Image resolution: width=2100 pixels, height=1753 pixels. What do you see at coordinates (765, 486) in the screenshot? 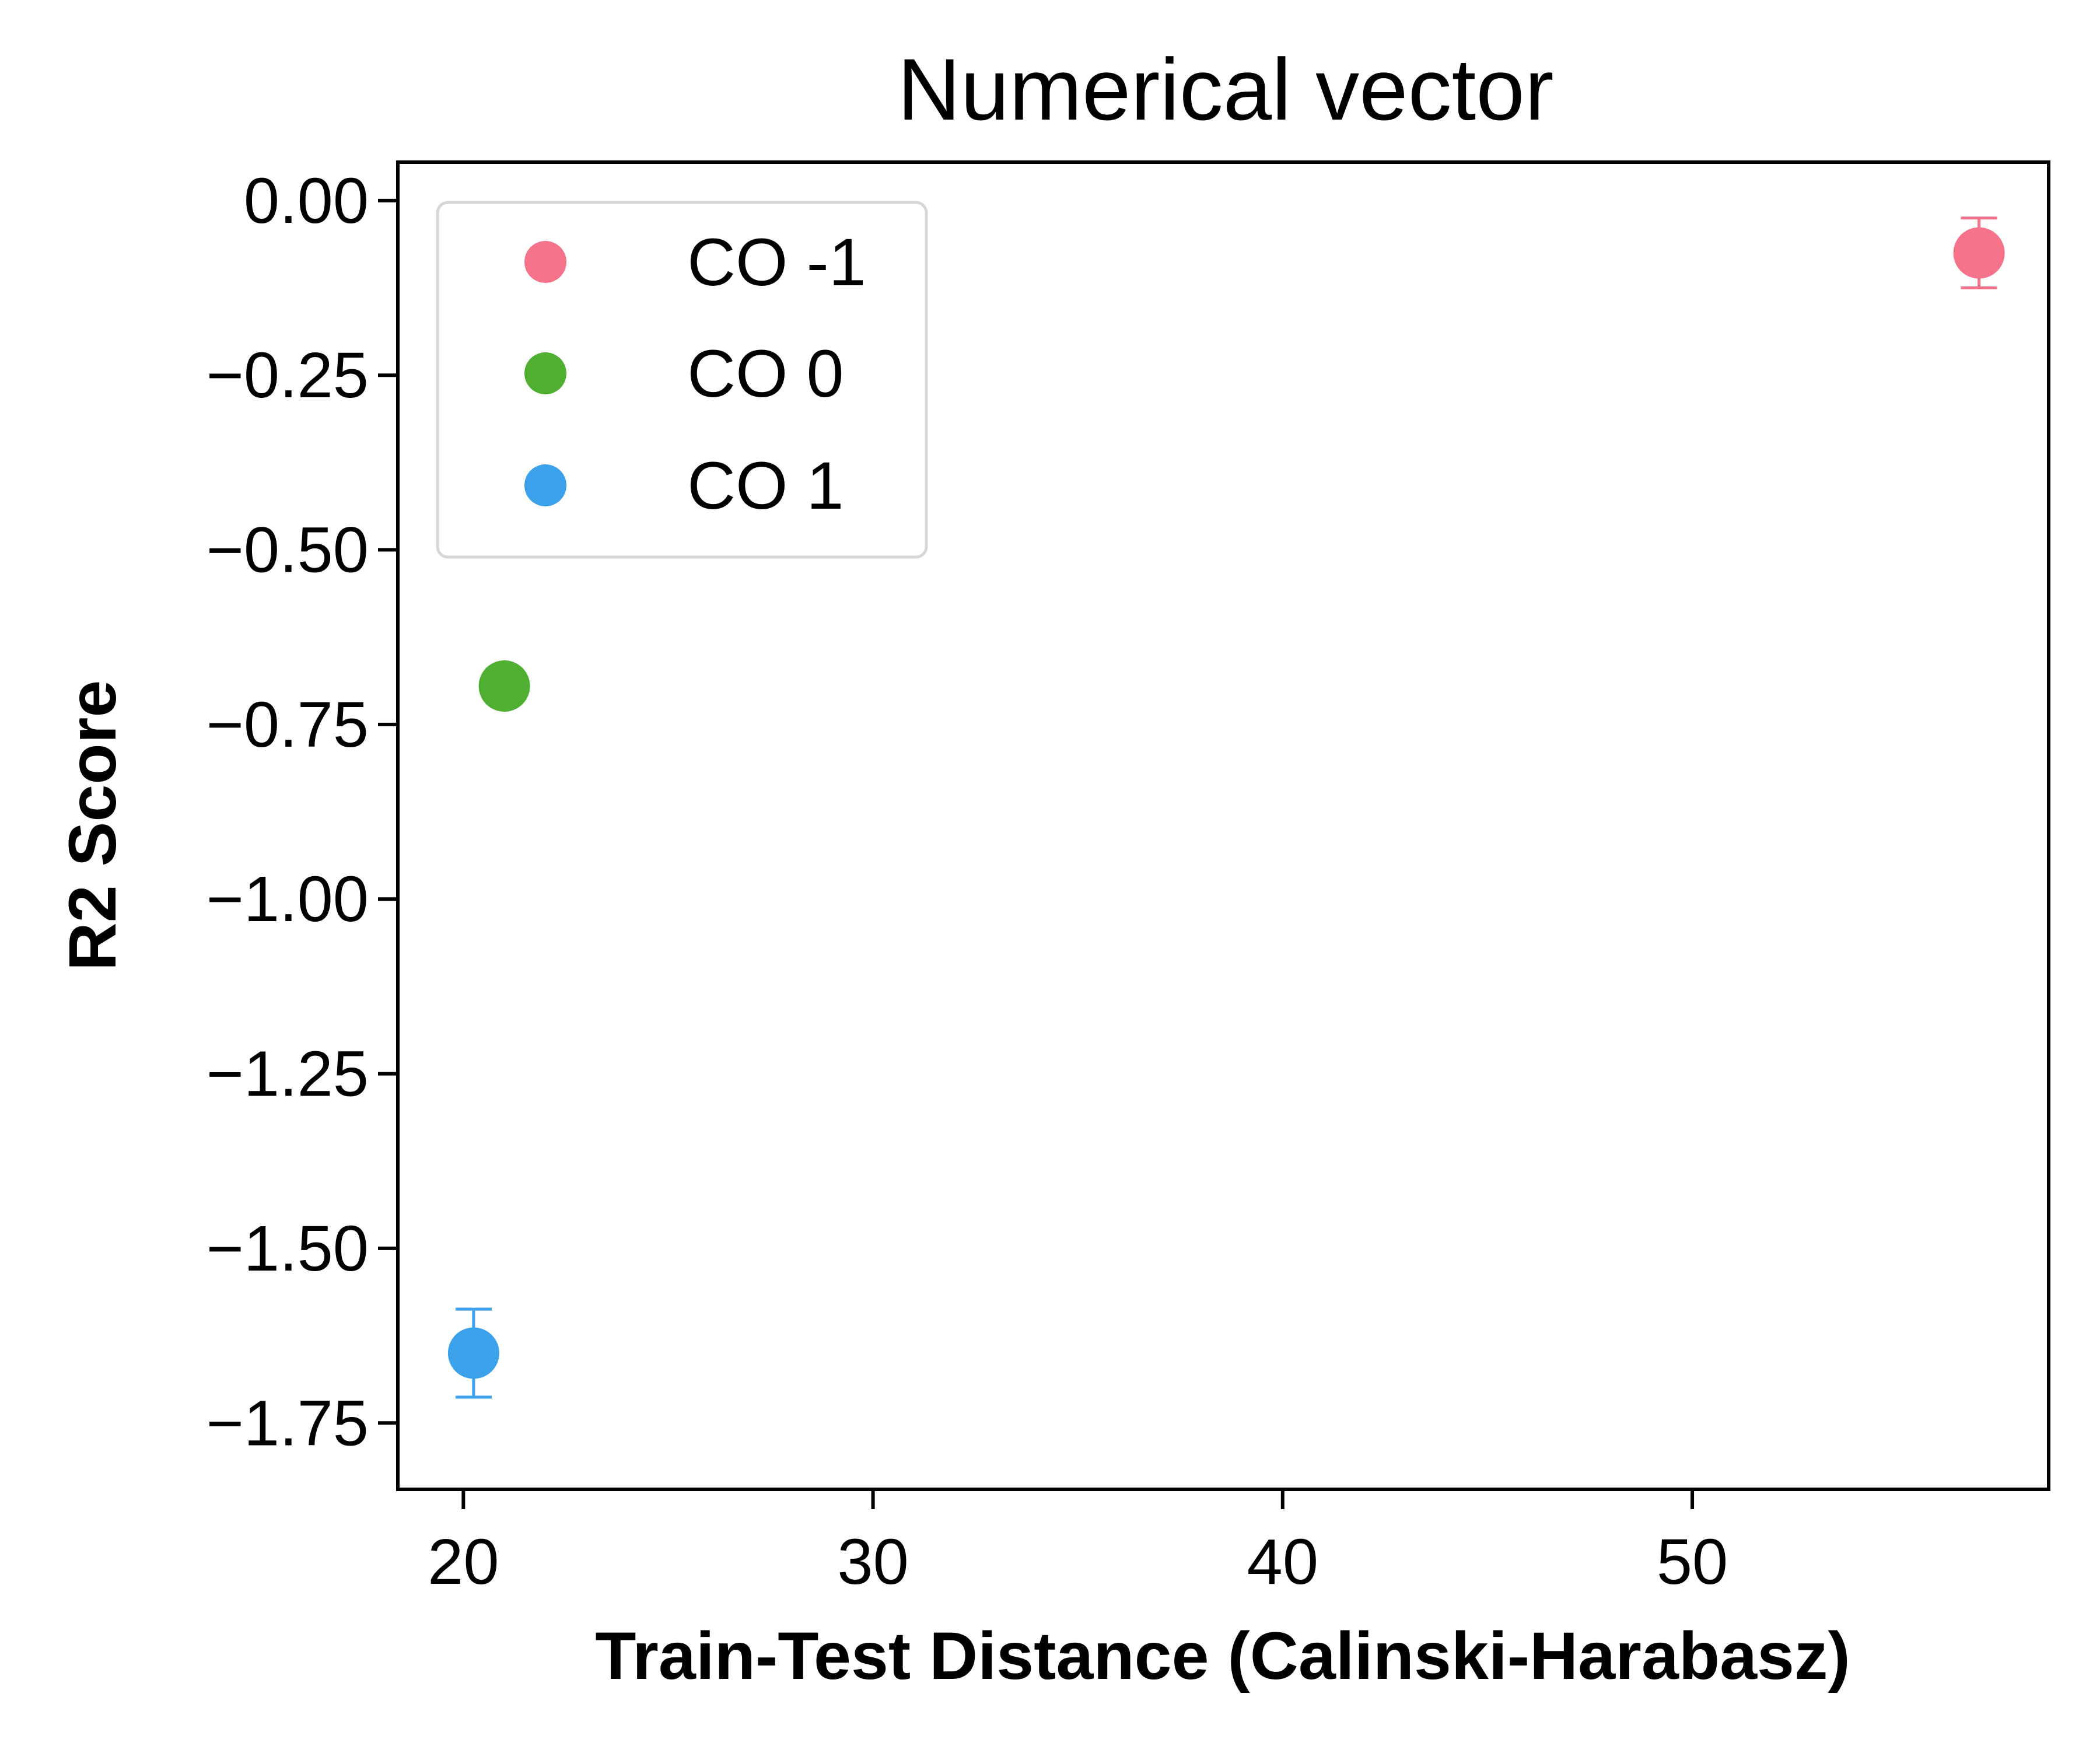
I see `legend-label: CO 1` at bounding box center [765, 486].